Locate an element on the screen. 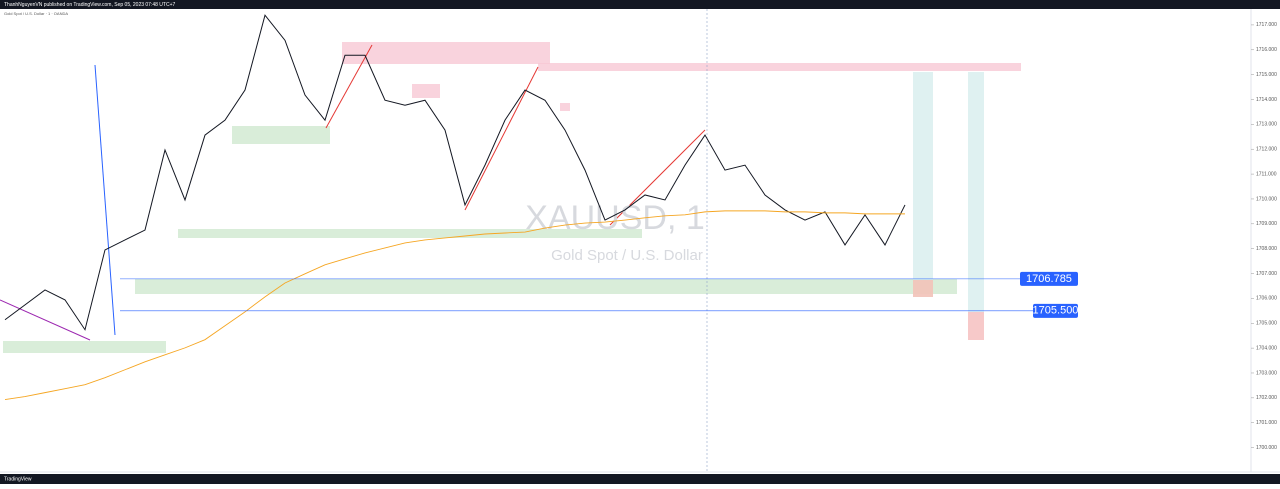  y-tick-label: 1707.000 is located at coordinates (1266, 274).